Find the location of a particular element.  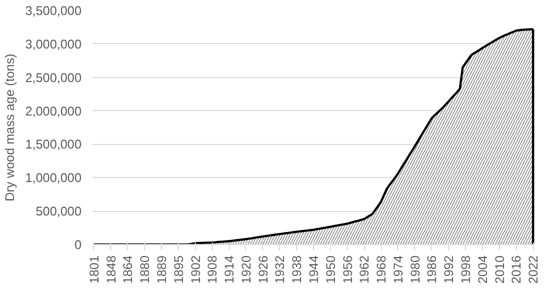

x-tick-label: 1880 is located at coordinates (145, 270).